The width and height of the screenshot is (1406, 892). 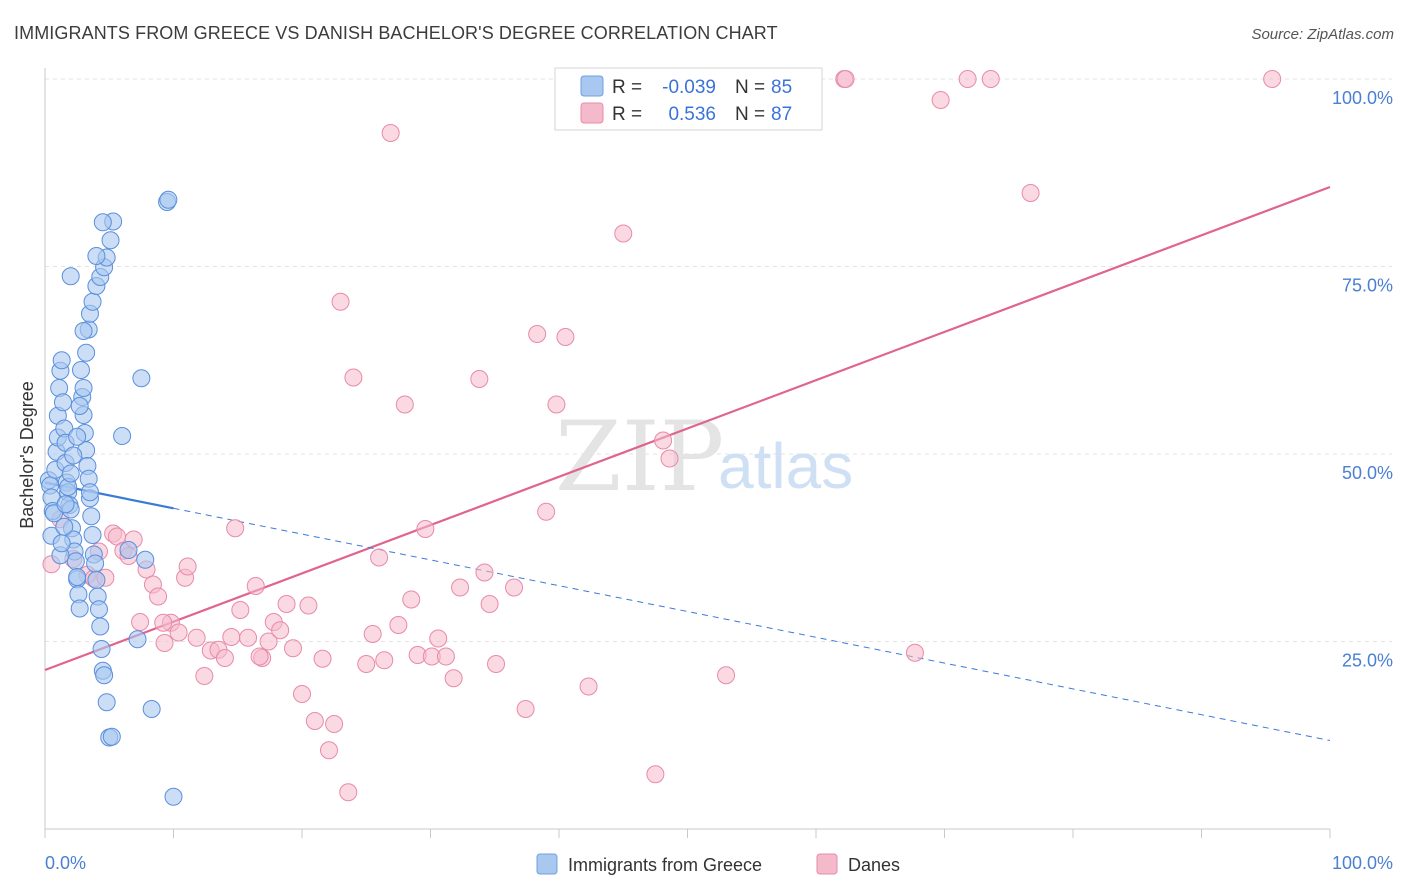 I want to click on danes-legend-swatch, so click(x=592, y=113).